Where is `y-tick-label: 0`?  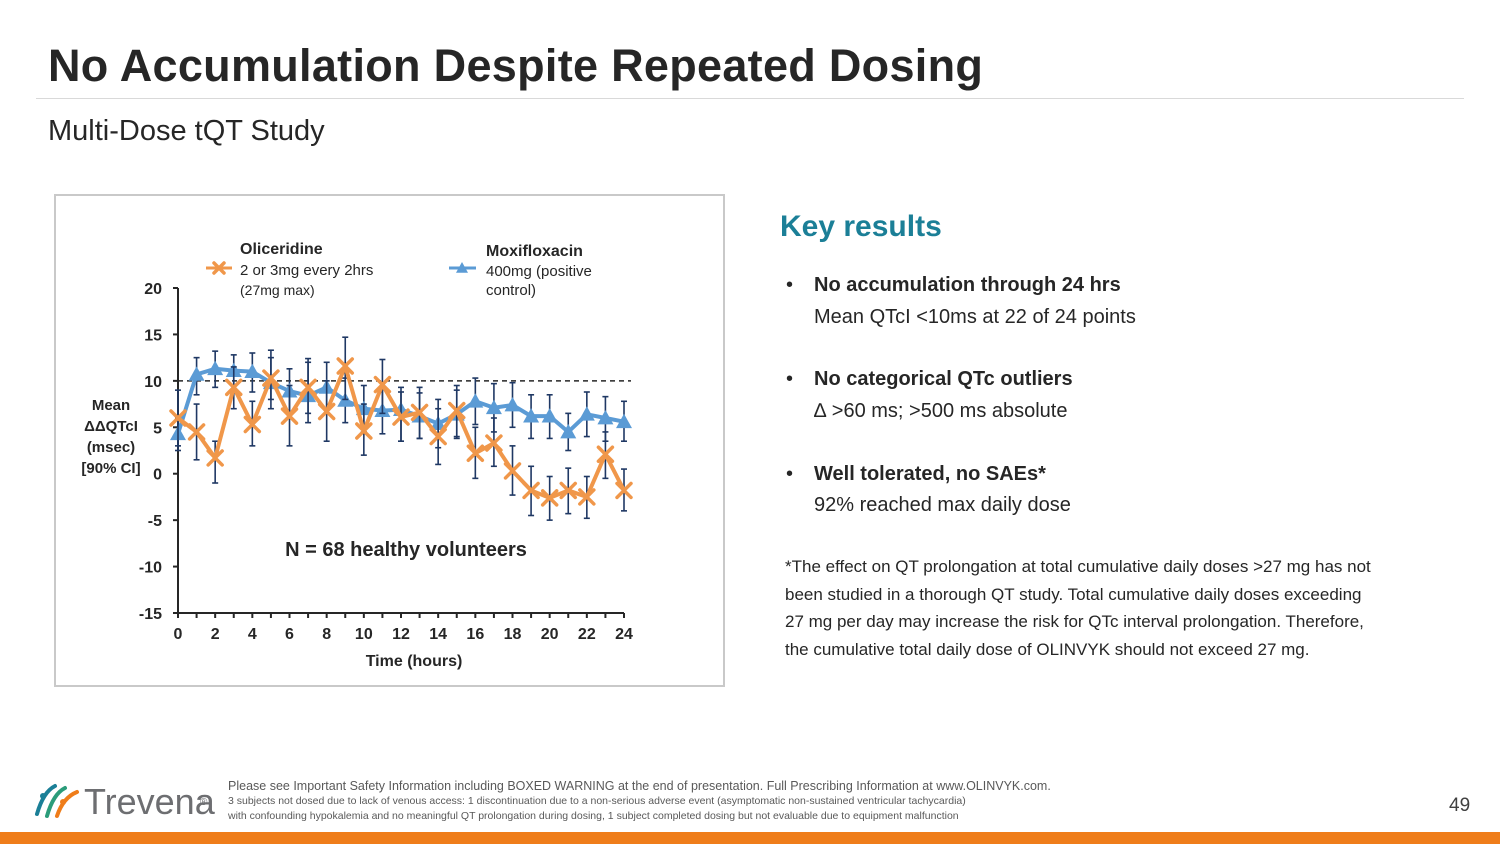
y-tick-label: 0 is located at coordinates (157, 475).